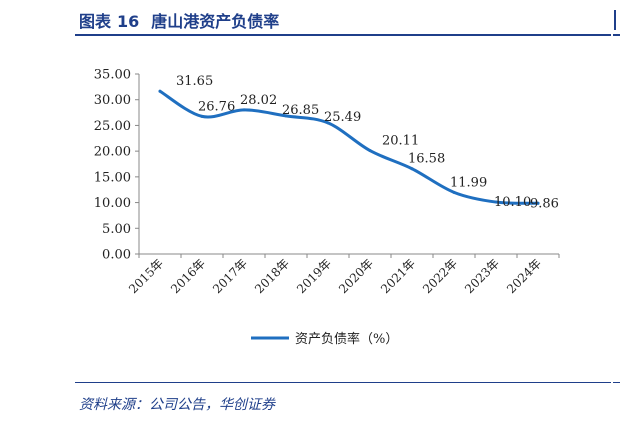  I want to click on adjacent-footer-rule, so click(616, 382).